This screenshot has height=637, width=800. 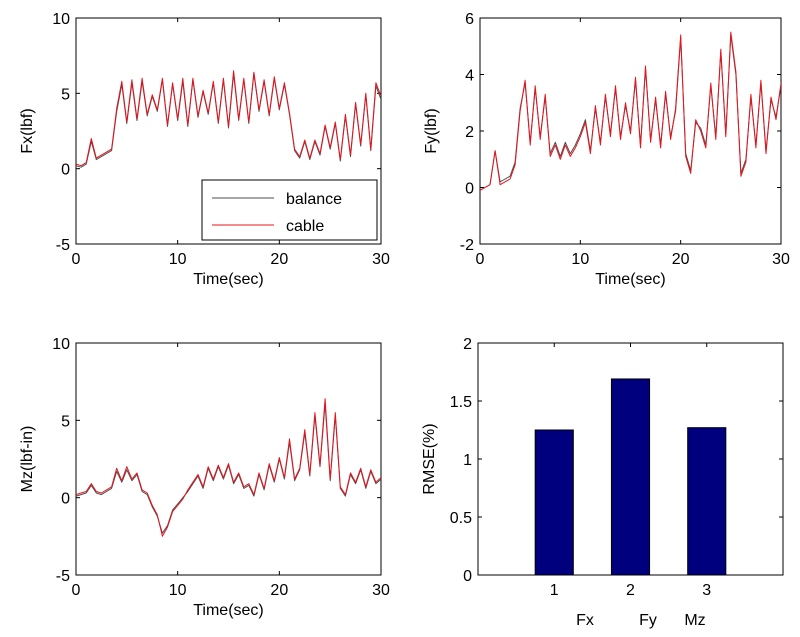 What do you see at coordinates (305, 226) in the screenshot?
I see `legend-label-cable: cable` at bounding box center [305, 226].